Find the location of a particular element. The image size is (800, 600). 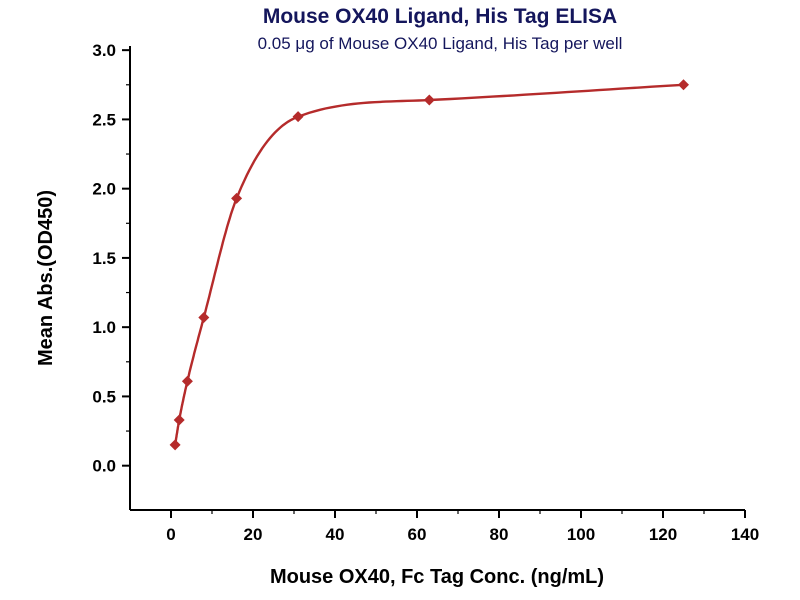

x-tick-label: 0 is located at coordinates (170, 534).